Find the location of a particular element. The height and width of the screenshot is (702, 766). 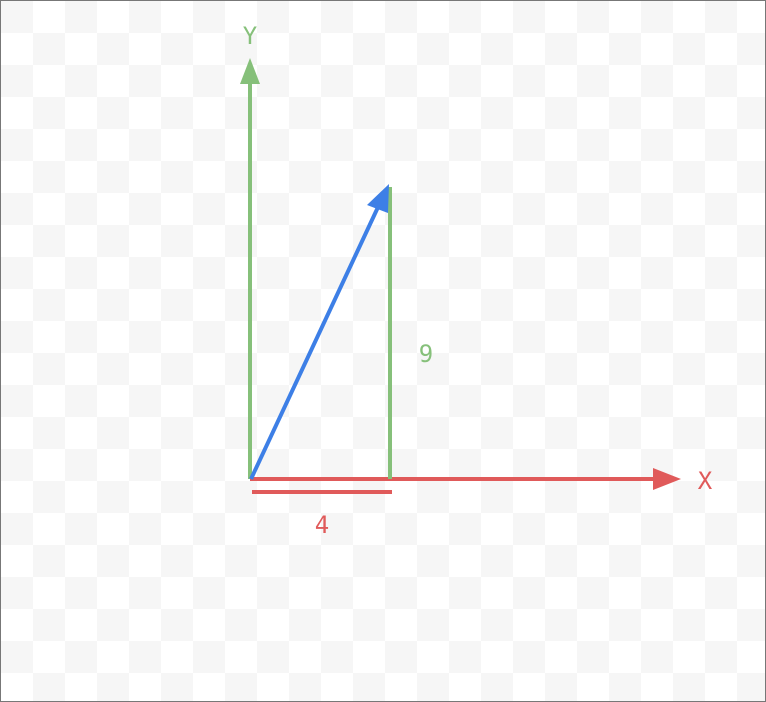

y-component-label: 9 is located at coordinates (426, 354).